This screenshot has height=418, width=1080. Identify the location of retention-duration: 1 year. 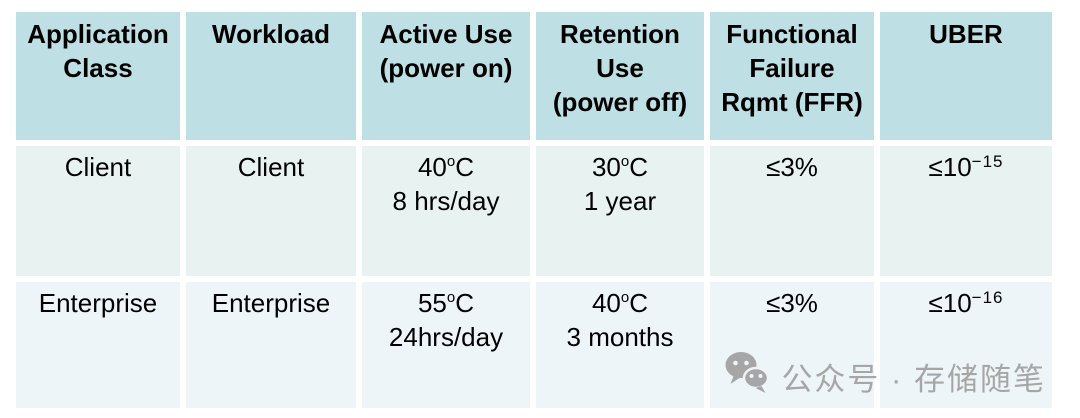
(620, 201).